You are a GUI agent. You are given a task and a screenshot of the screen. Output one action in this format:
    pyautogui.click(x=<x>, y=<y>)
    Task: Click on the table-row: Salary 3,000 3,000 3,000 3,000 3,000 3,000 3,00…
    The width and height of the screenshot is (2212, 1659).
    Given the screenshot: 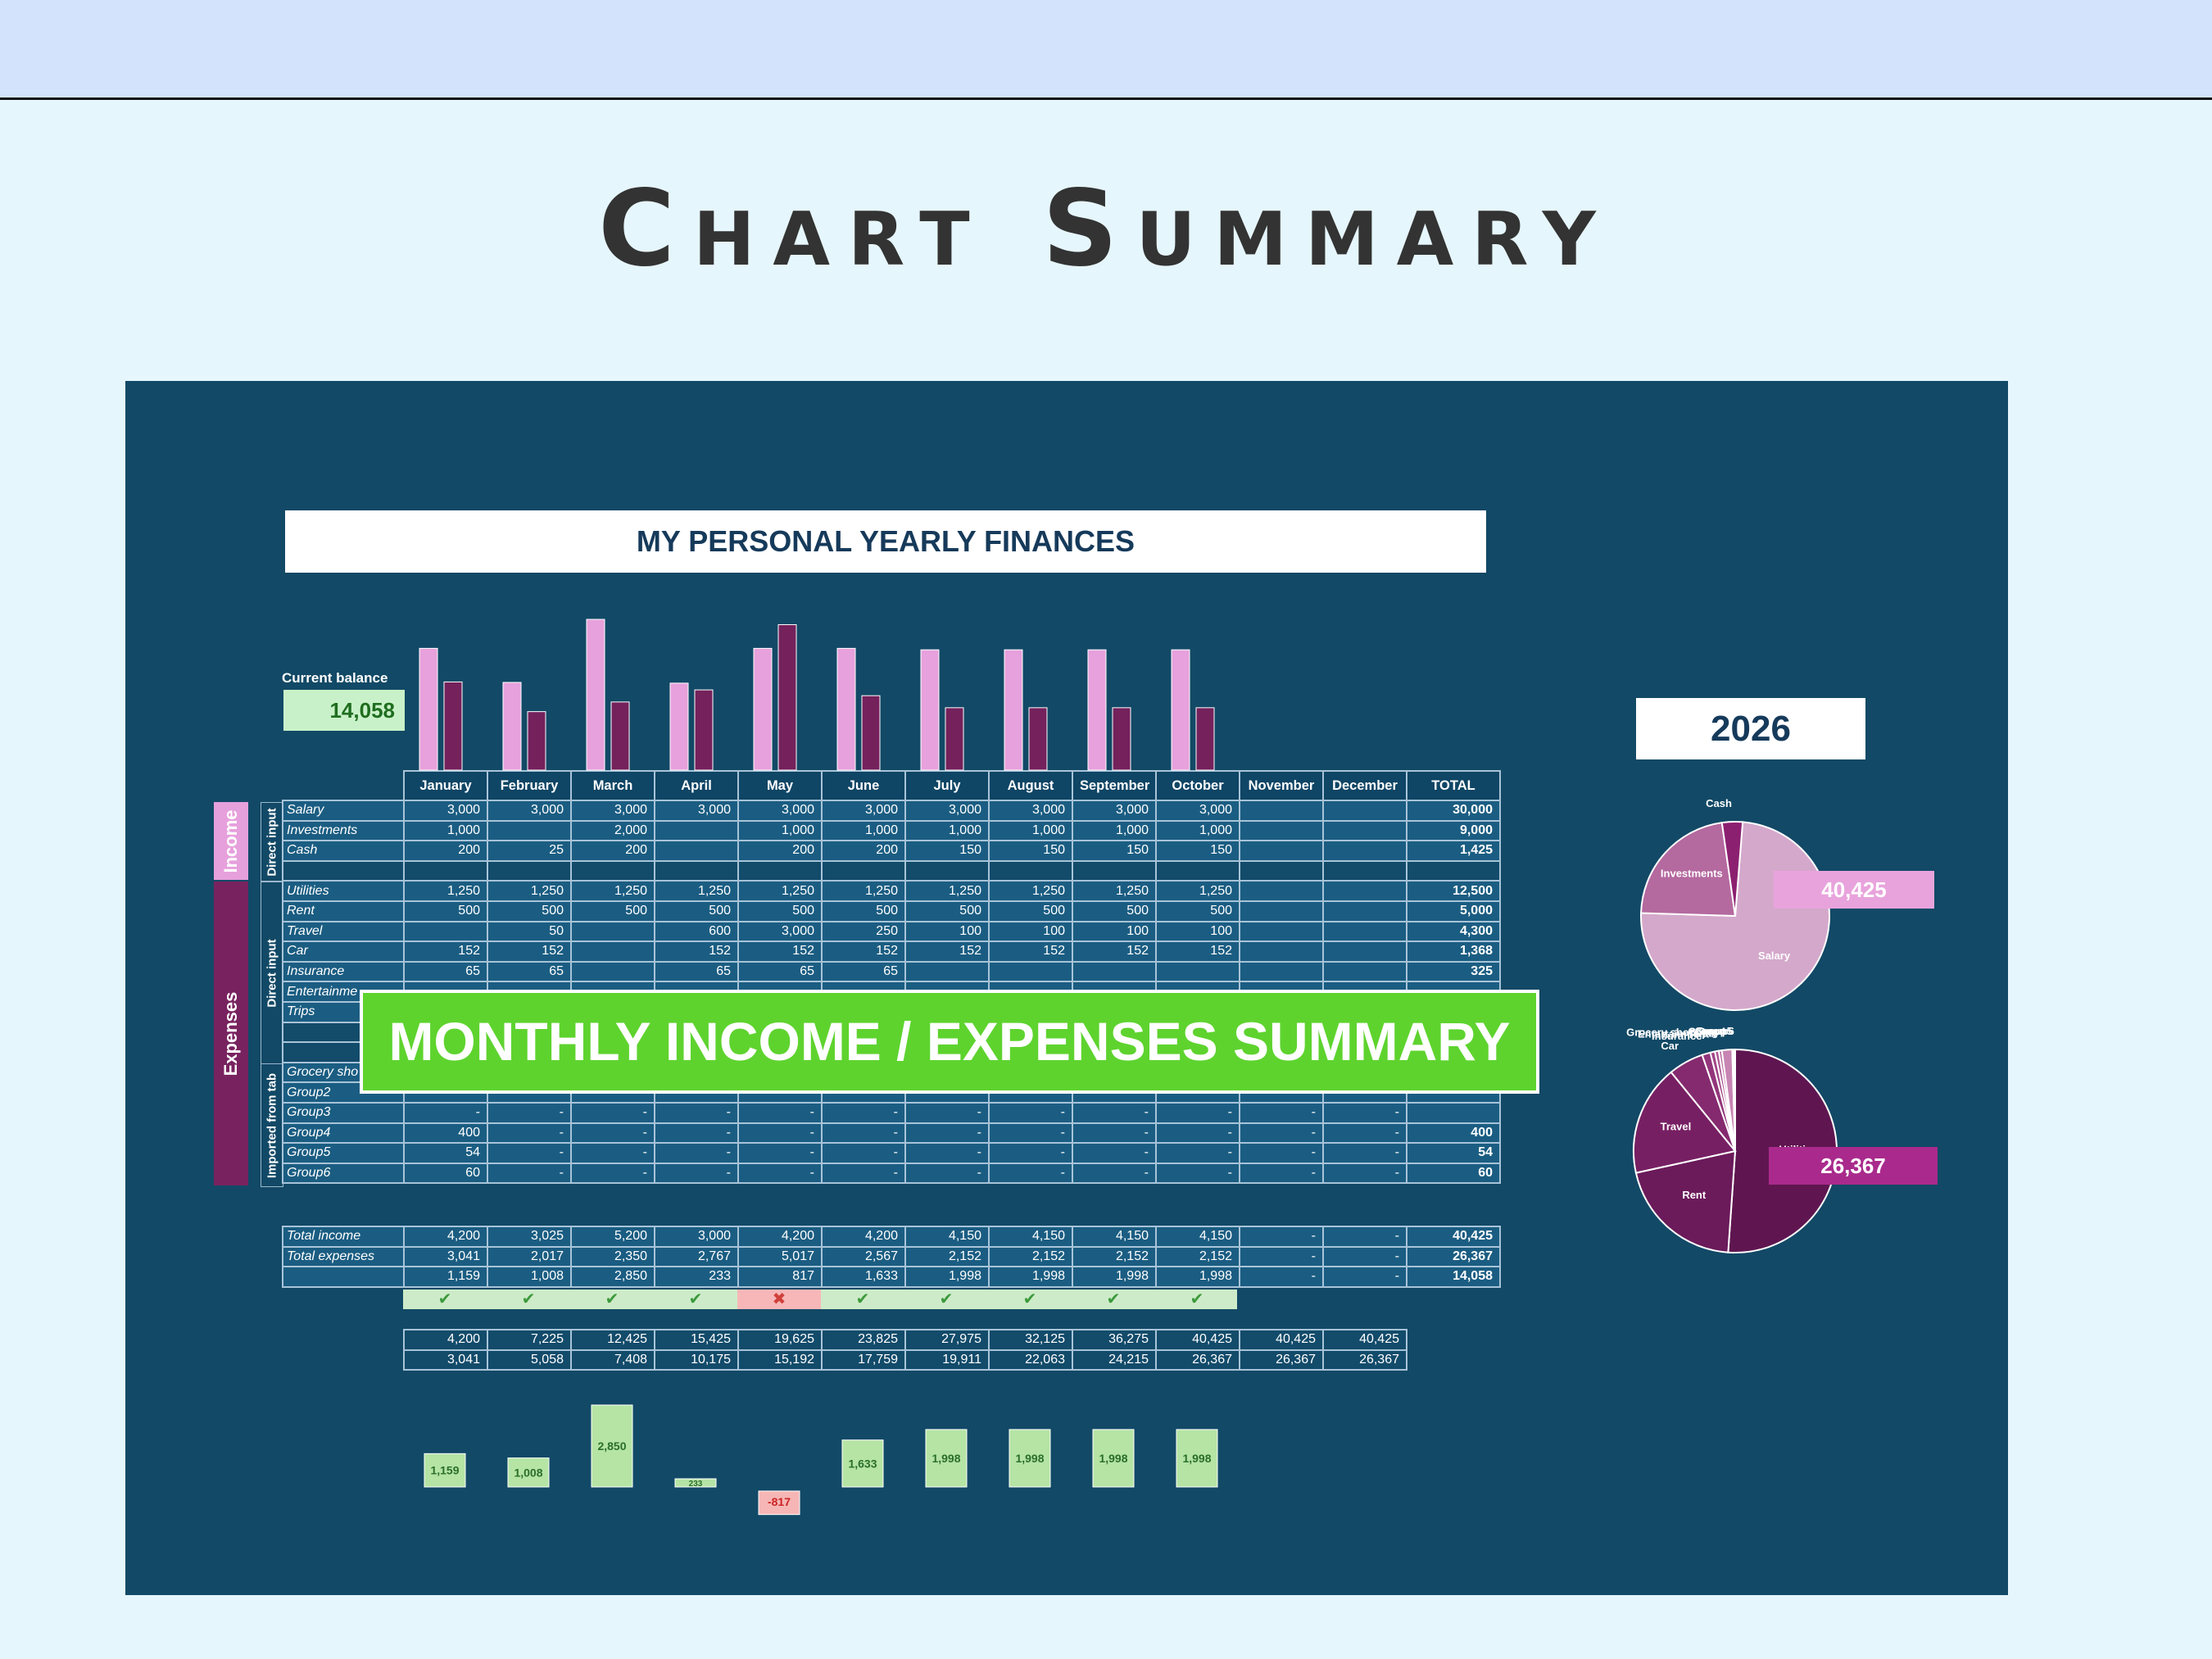 What is the action you would take?
    pyautogui.click(x=891, y=811)
    